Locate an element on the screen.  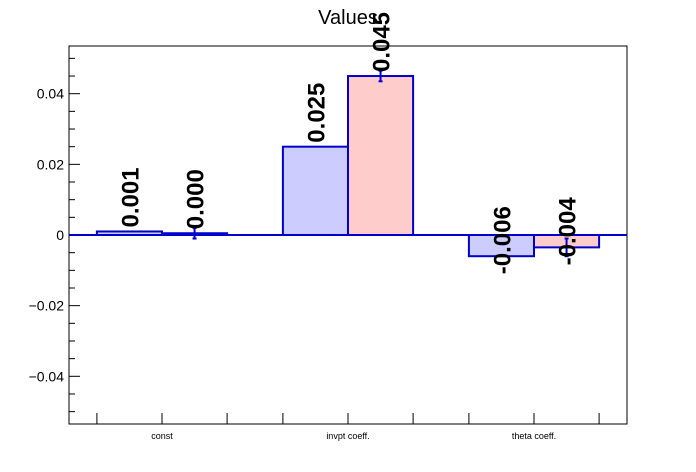
value-label: 0.001 is located at coordinates (130, 197).